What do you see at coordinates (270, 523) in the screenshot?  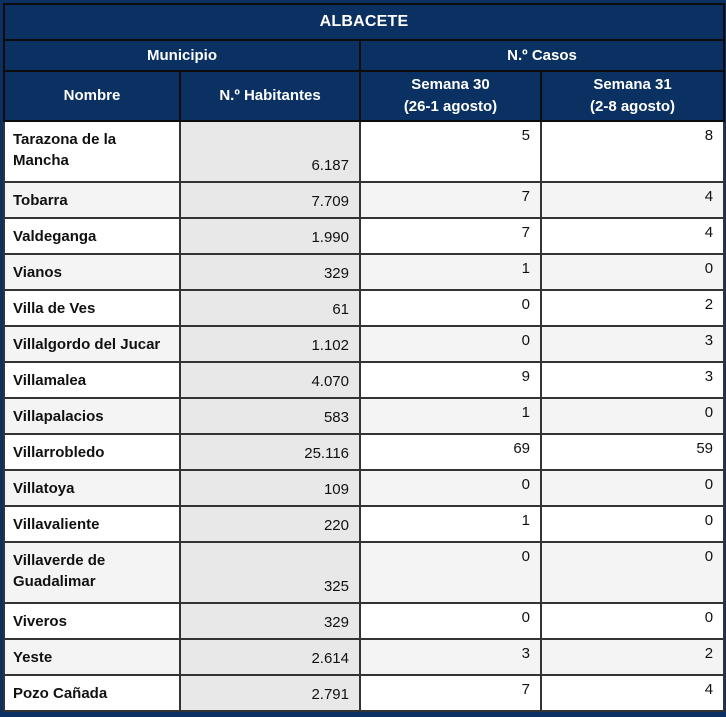 I see `habitantes-value: 220` at bounding box center [270, 523].